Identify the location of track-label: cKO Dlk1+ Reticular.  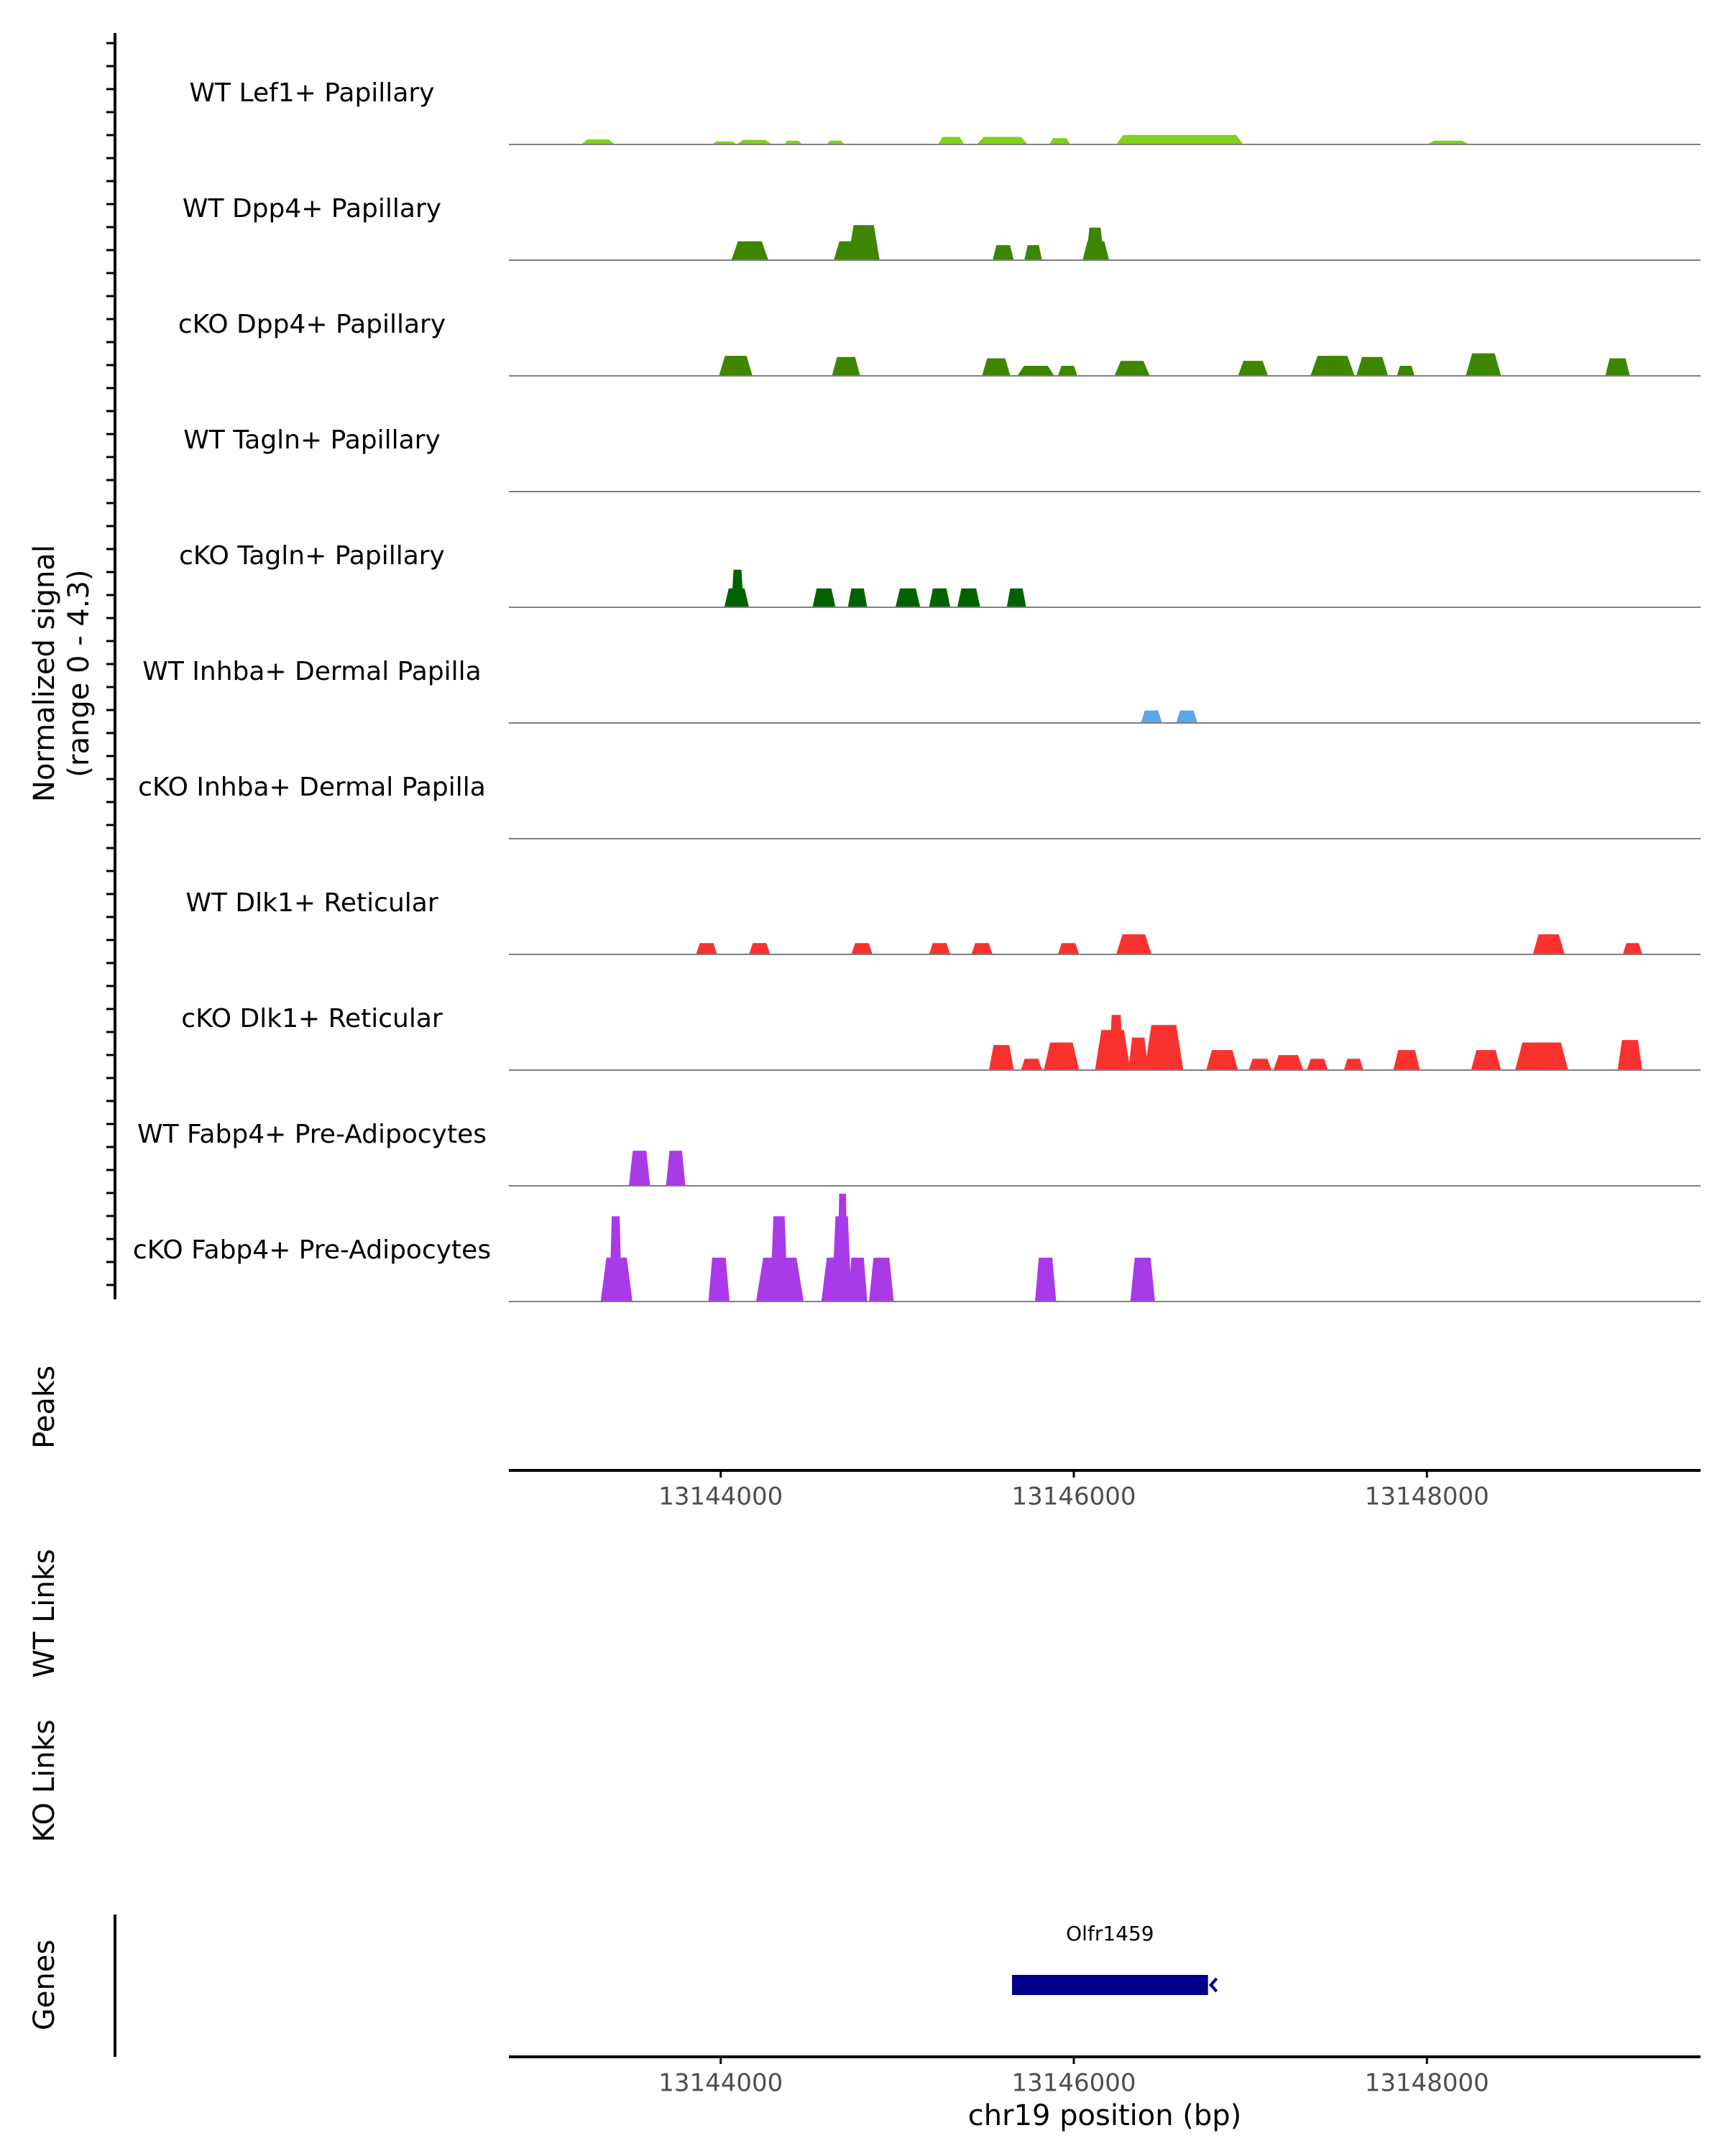
(312, 1018).